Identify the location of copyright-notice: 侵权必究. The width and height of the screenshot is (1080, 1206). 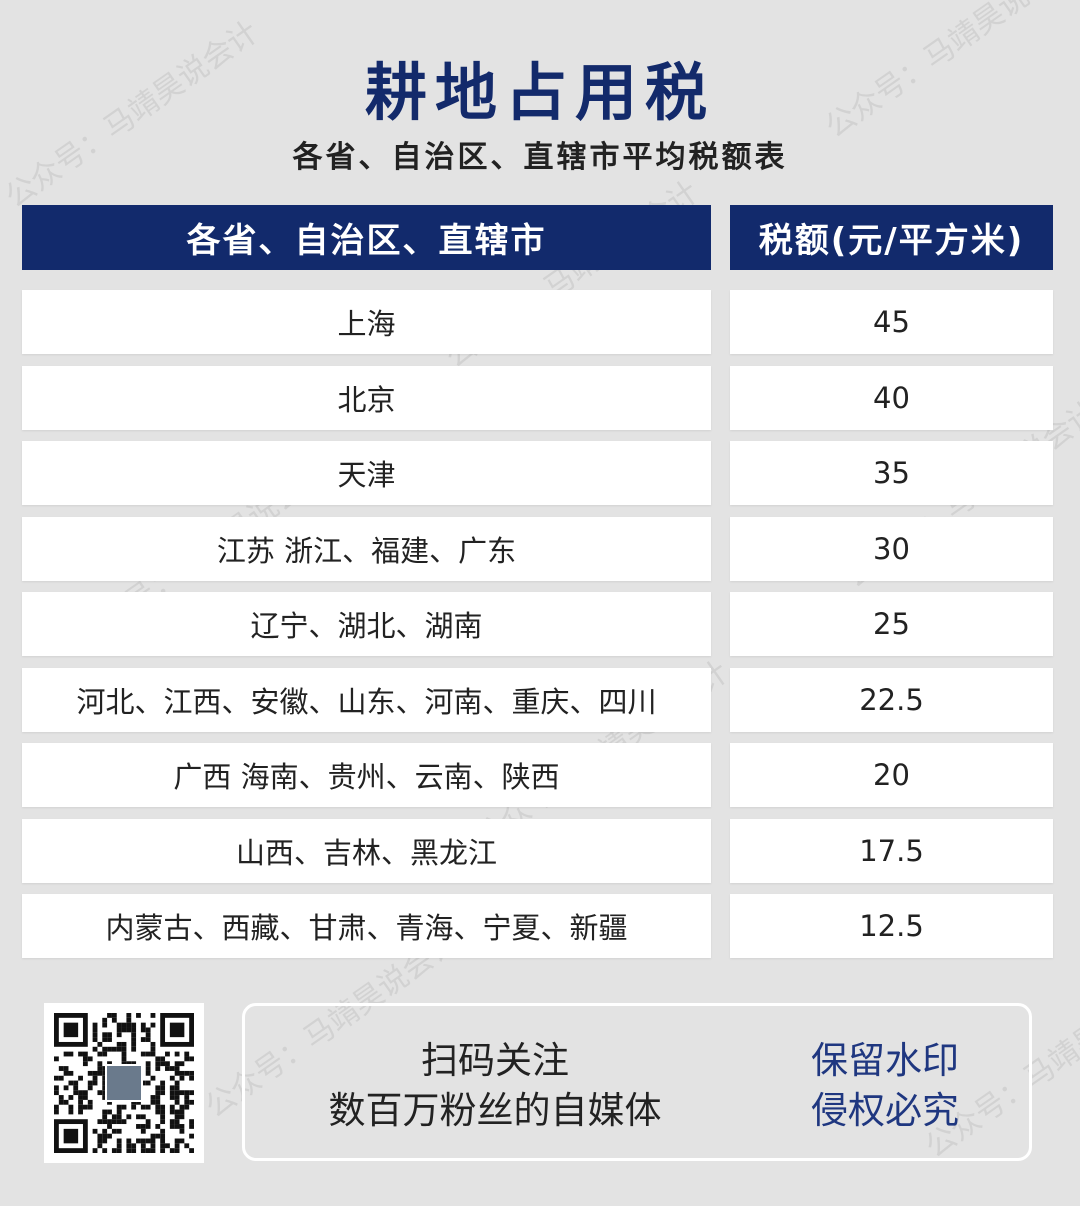
(885, 1110).